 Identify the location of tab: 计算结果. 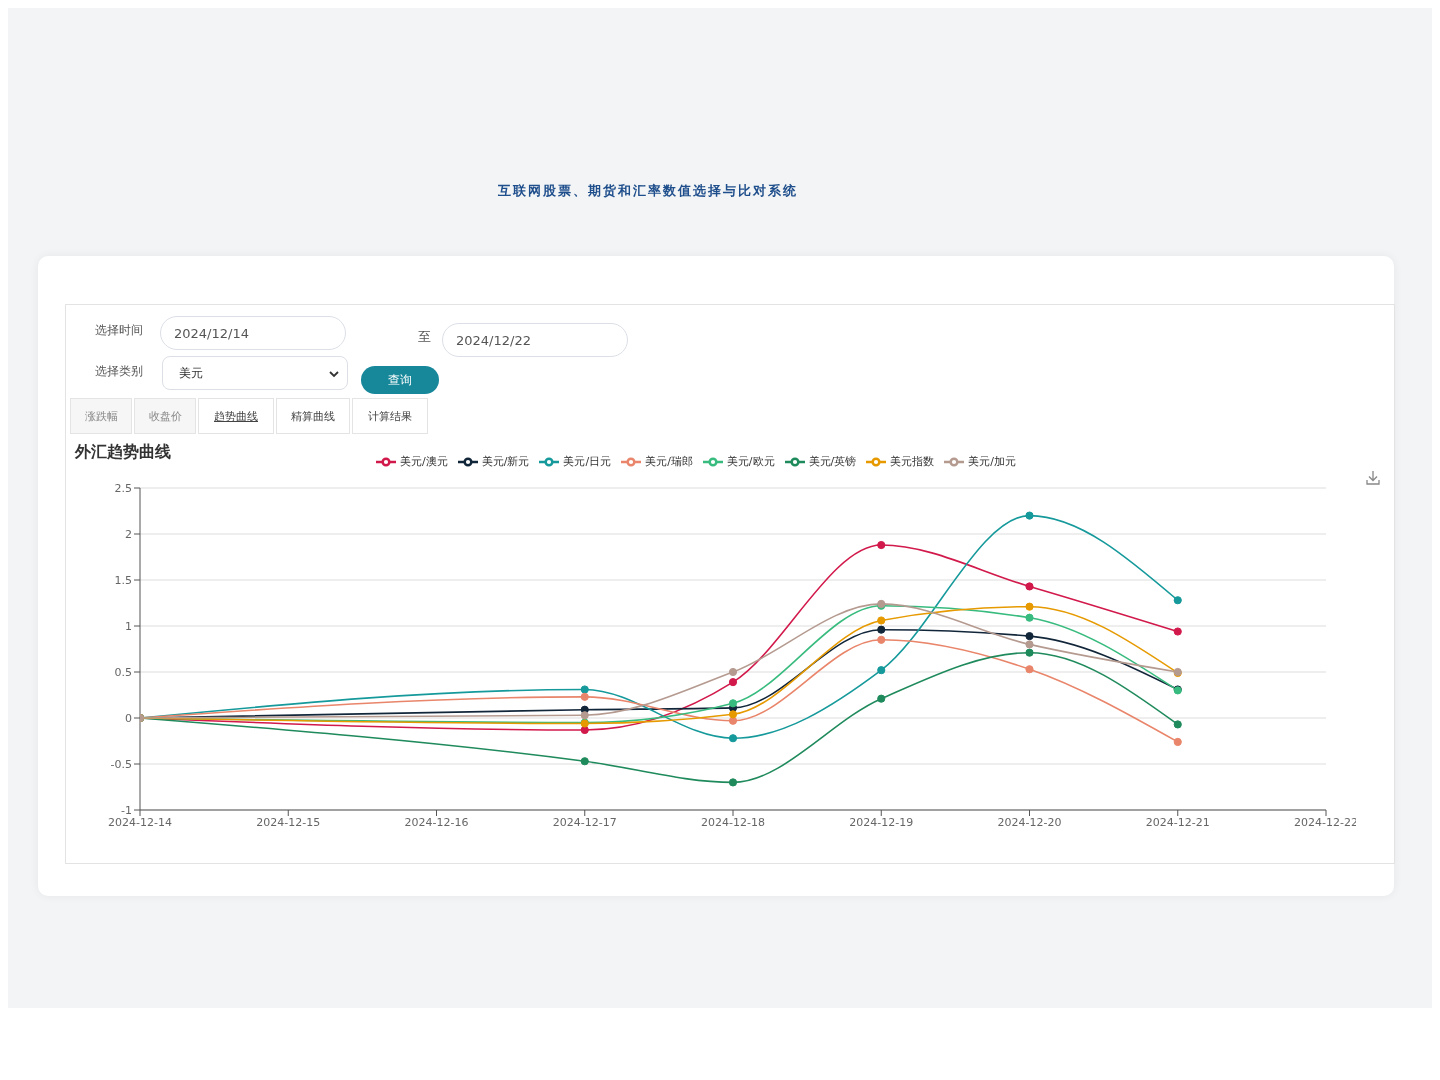
(390, 416).